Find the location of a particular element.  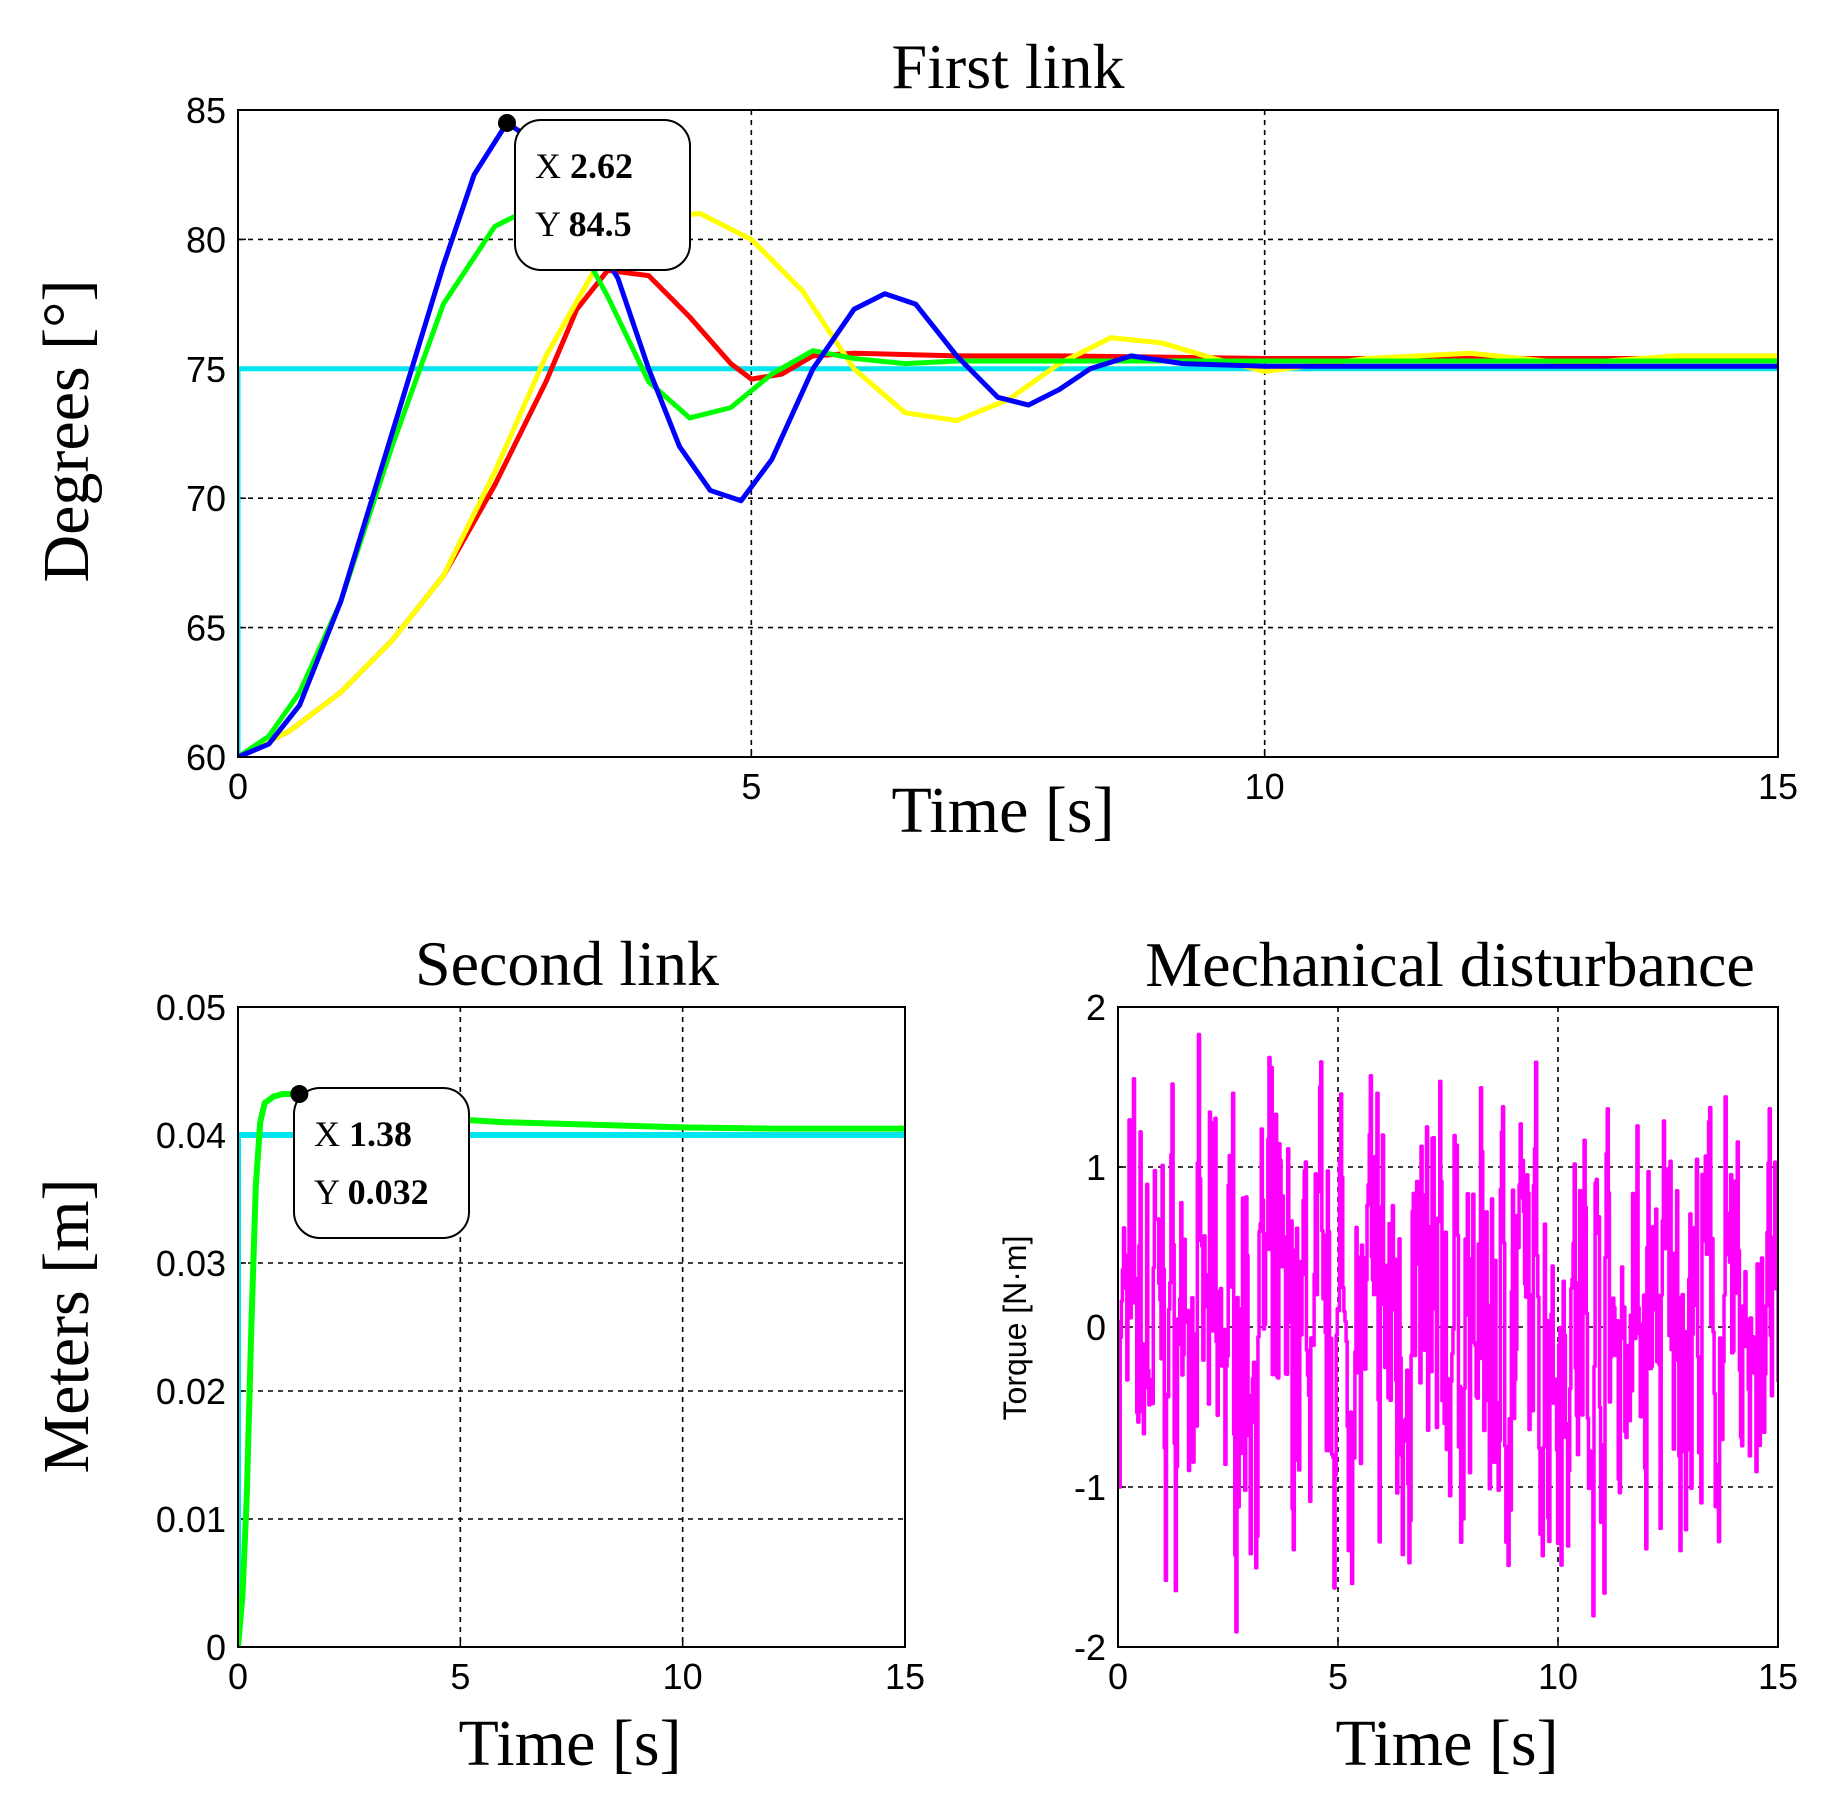

series-mechanical-disturbance is located at coordinates (1448, 1333).